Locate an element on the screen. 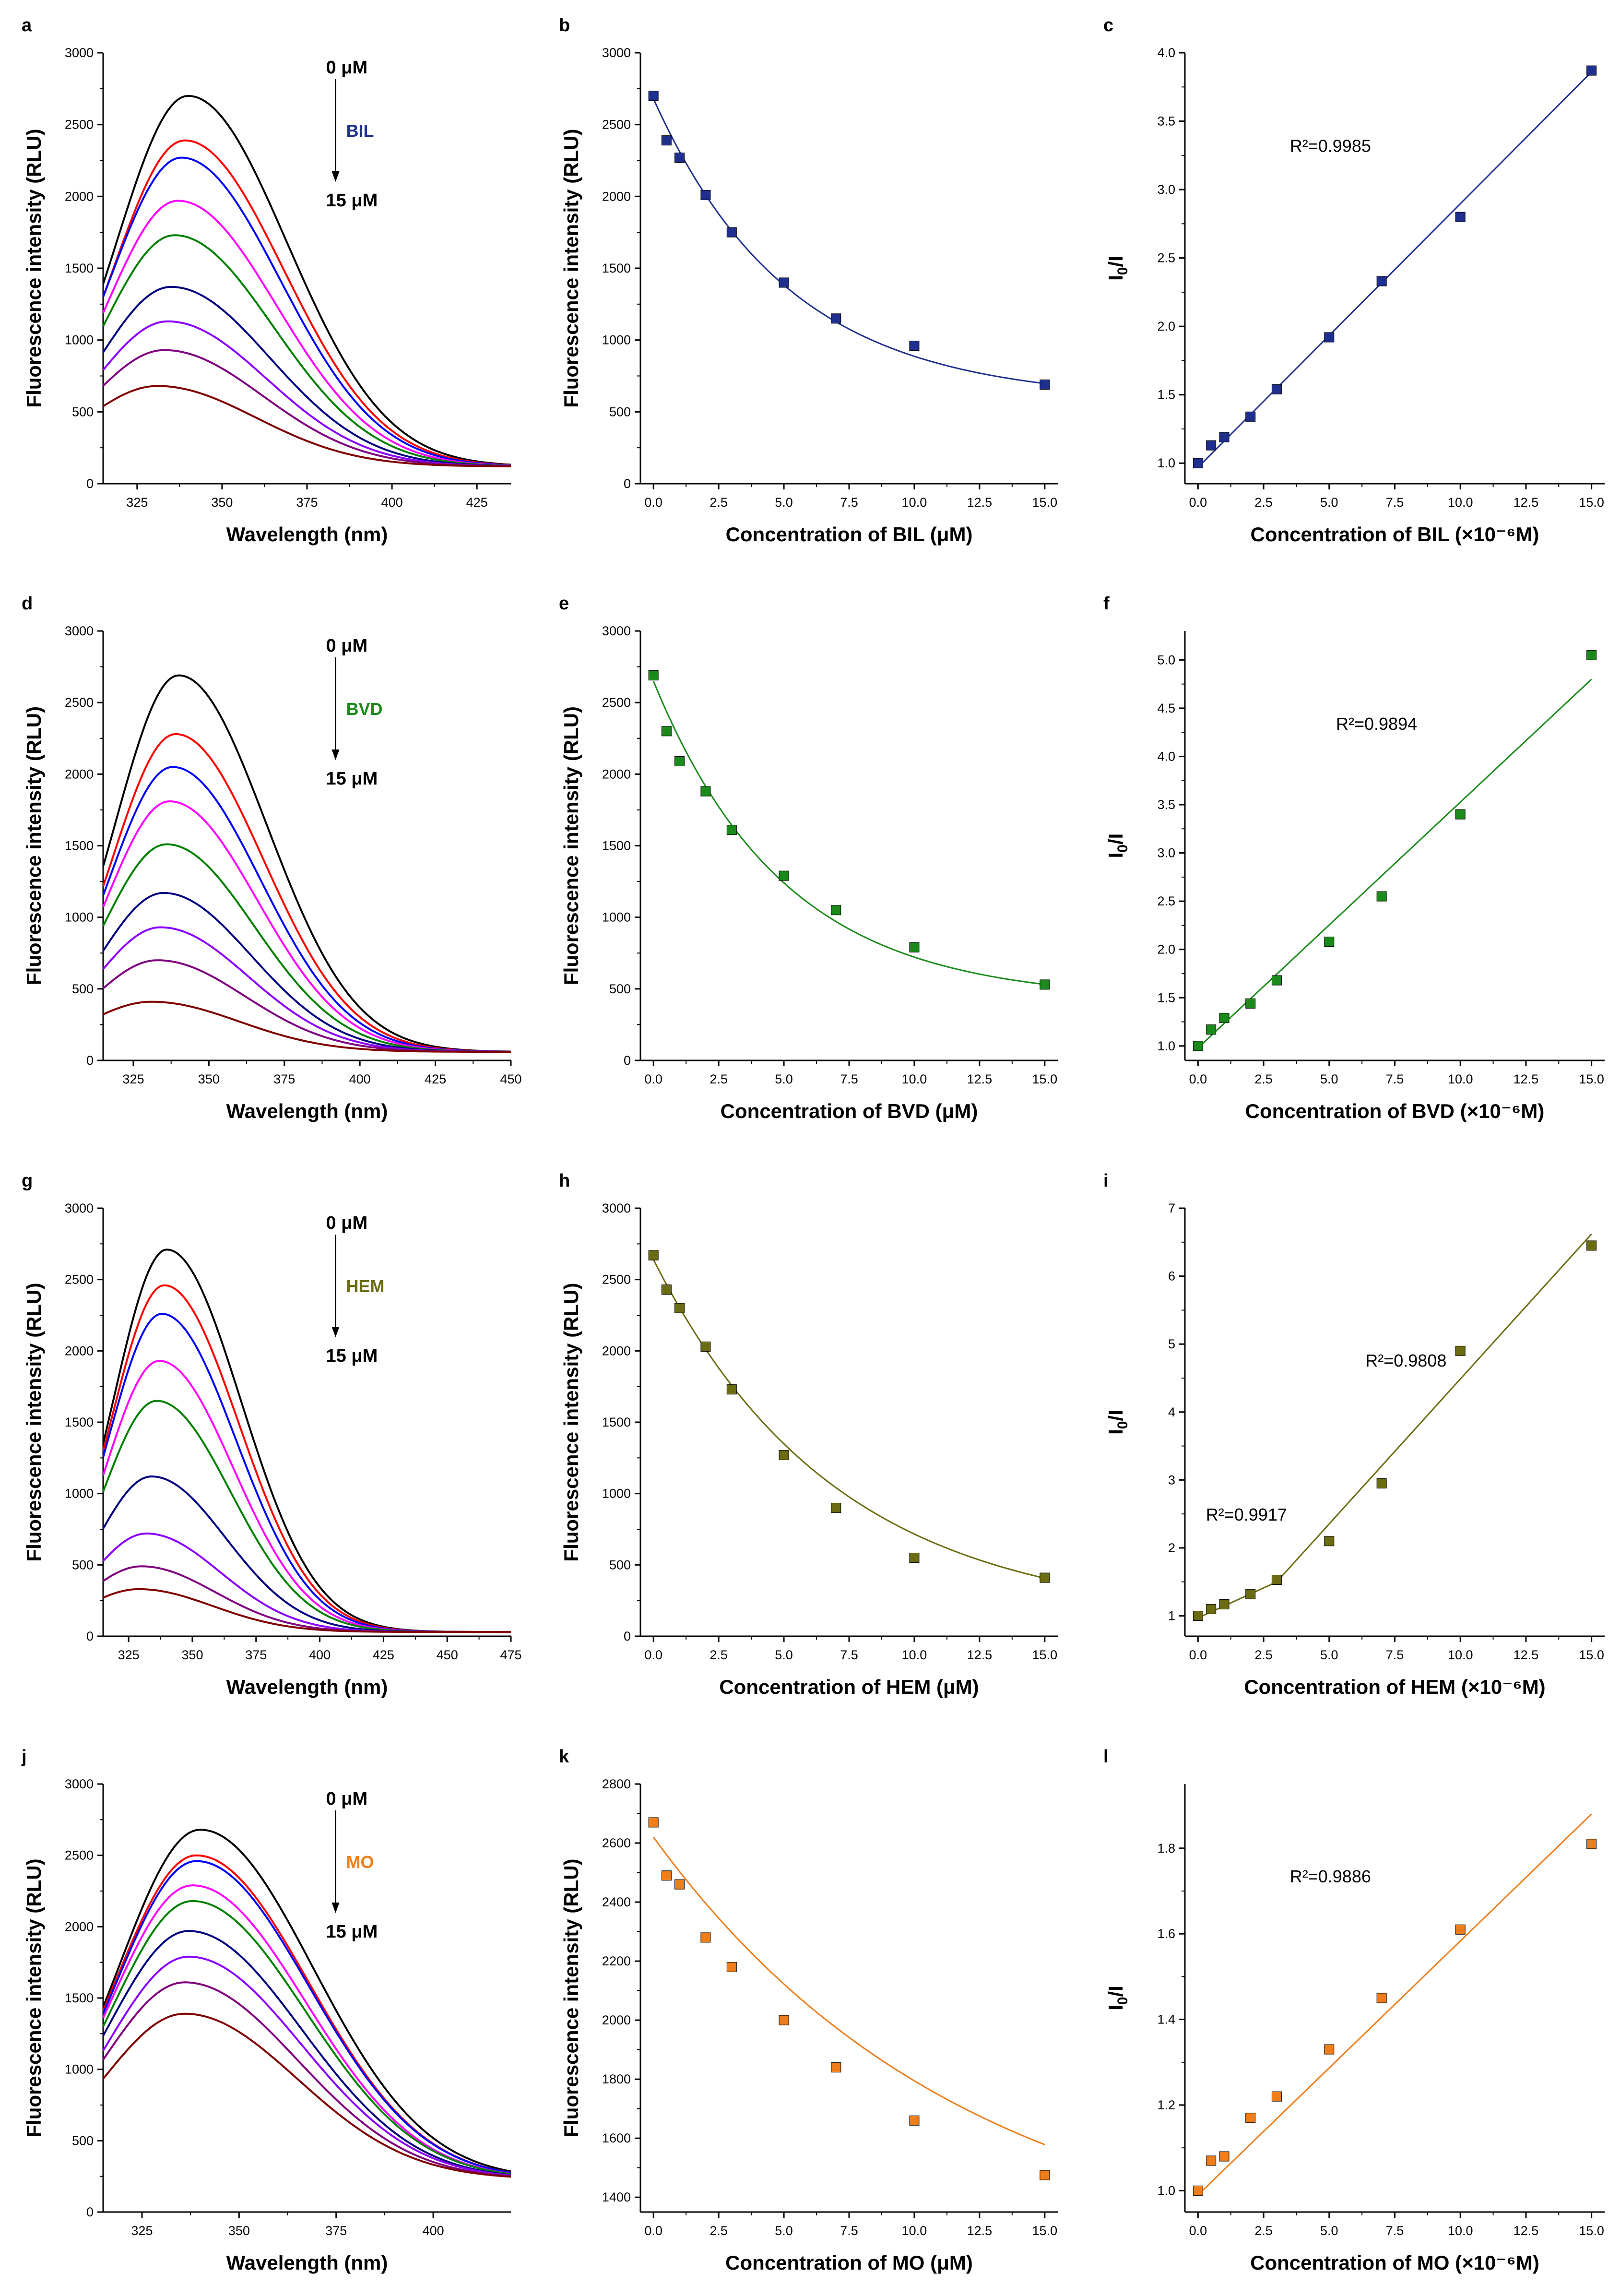 This screenshot has height=2296, width=1620. y-tick-label: 1.2 is located at coordinates (1166, 2105).